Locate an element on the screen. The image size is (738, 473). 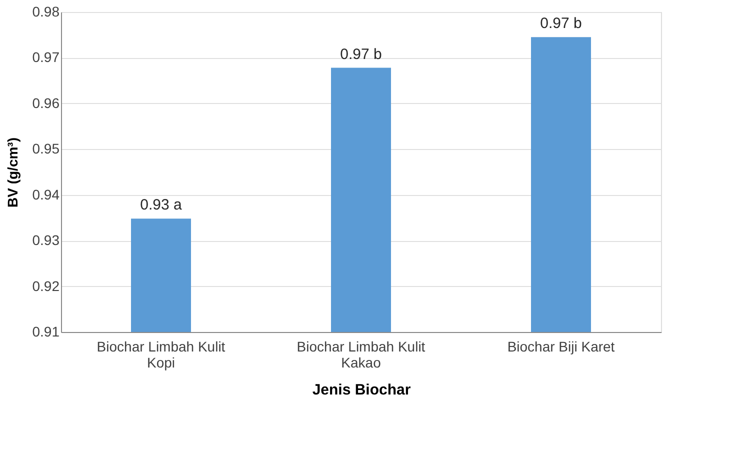
x-tick-label: Biochar Limbah Kulit Kakao is located at coordinates (361, 354).